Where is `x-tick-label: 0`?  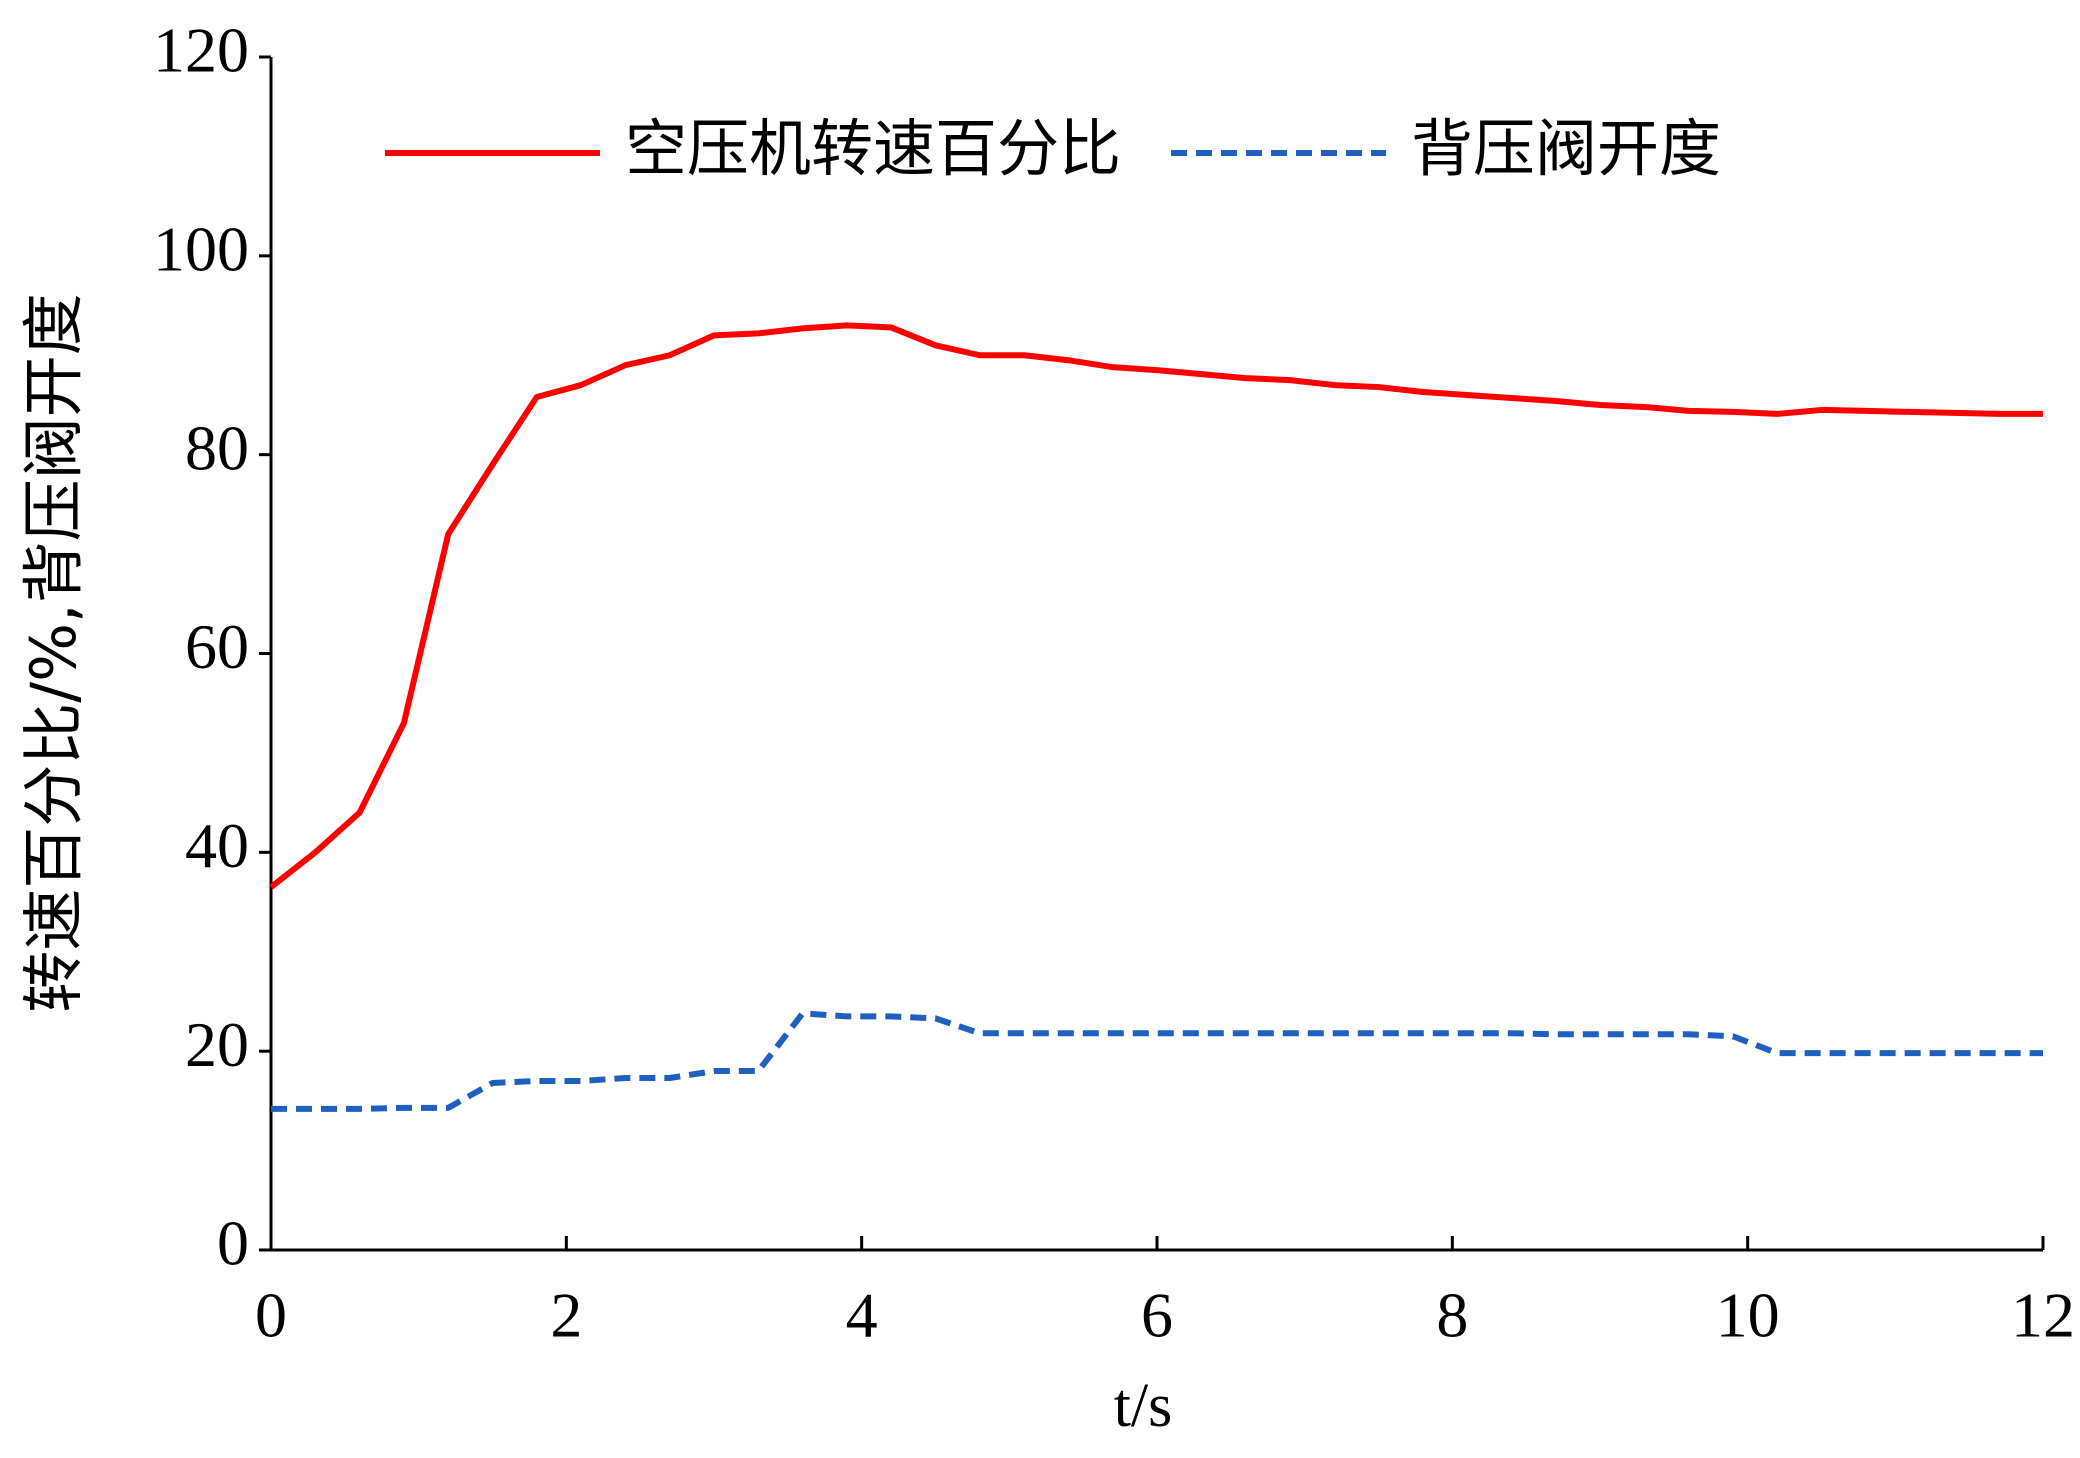
x-tick-label: 0 is located at coordinates (271, 1315).